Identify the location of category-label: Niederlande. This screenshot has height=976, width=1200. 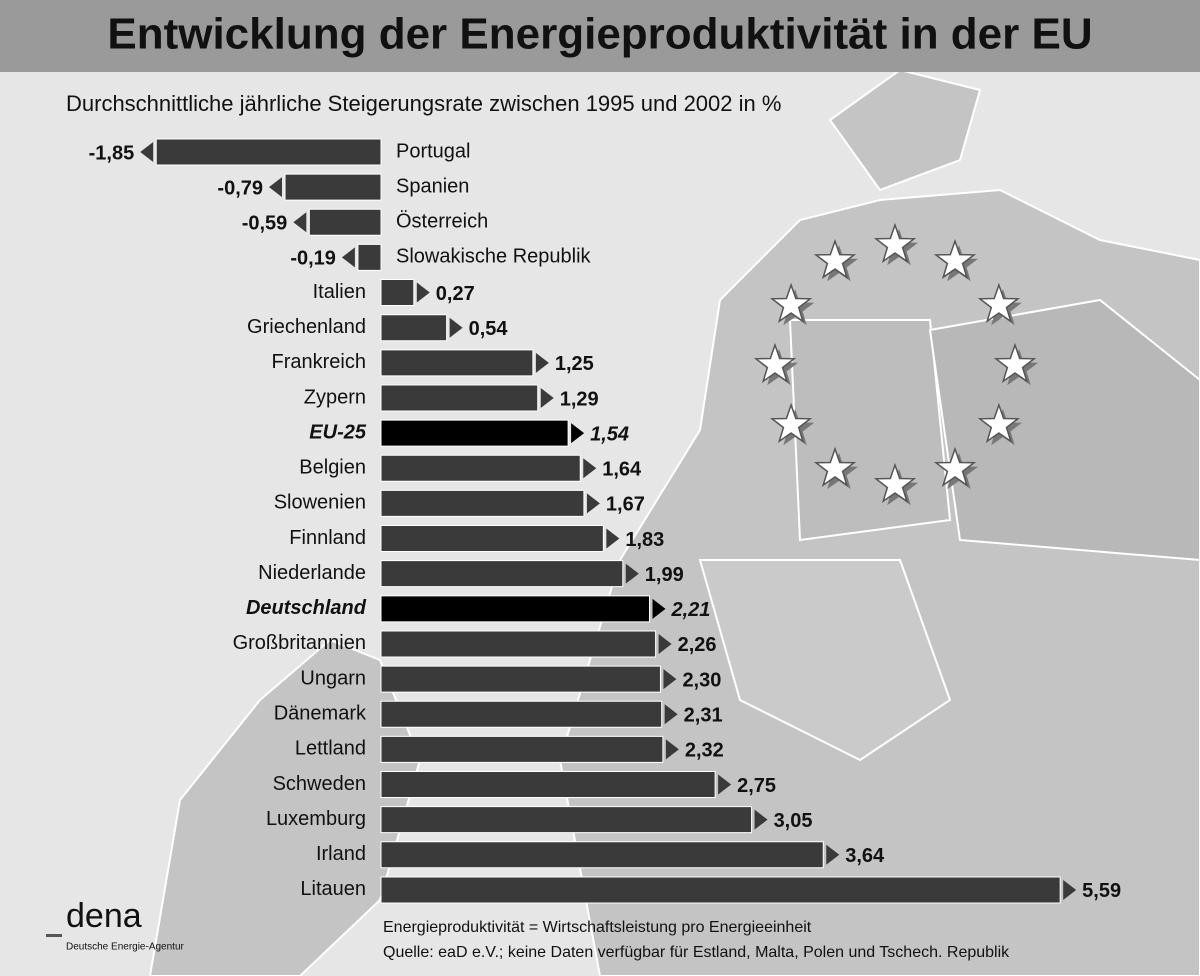
(312, 573).